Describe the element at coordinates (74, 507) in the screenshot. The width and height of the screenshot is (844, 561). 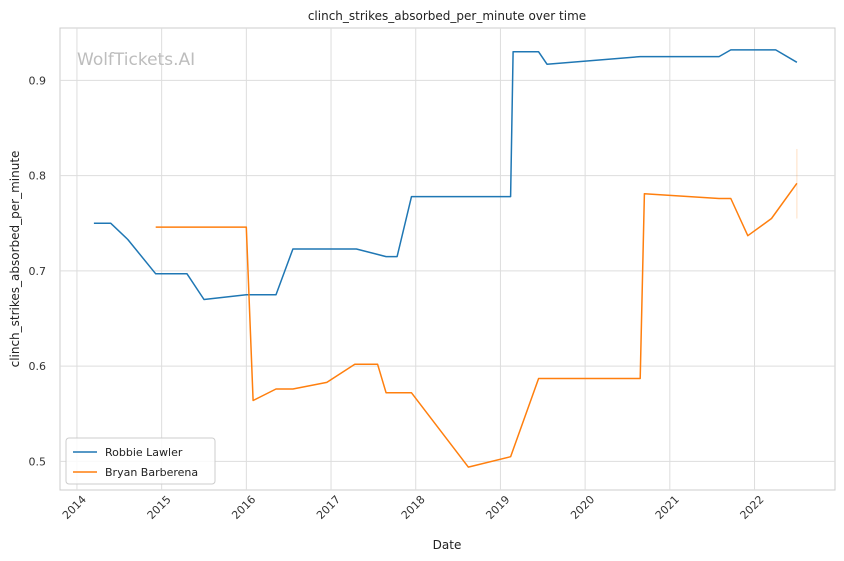
I see `x-tick-label: 2014` at that location.